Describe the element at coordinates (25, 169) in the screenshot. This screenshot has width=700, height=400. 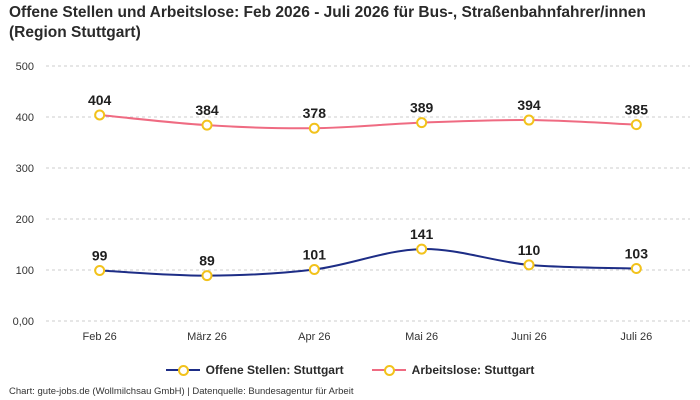
I see `y-tick-label: 300` at that location.